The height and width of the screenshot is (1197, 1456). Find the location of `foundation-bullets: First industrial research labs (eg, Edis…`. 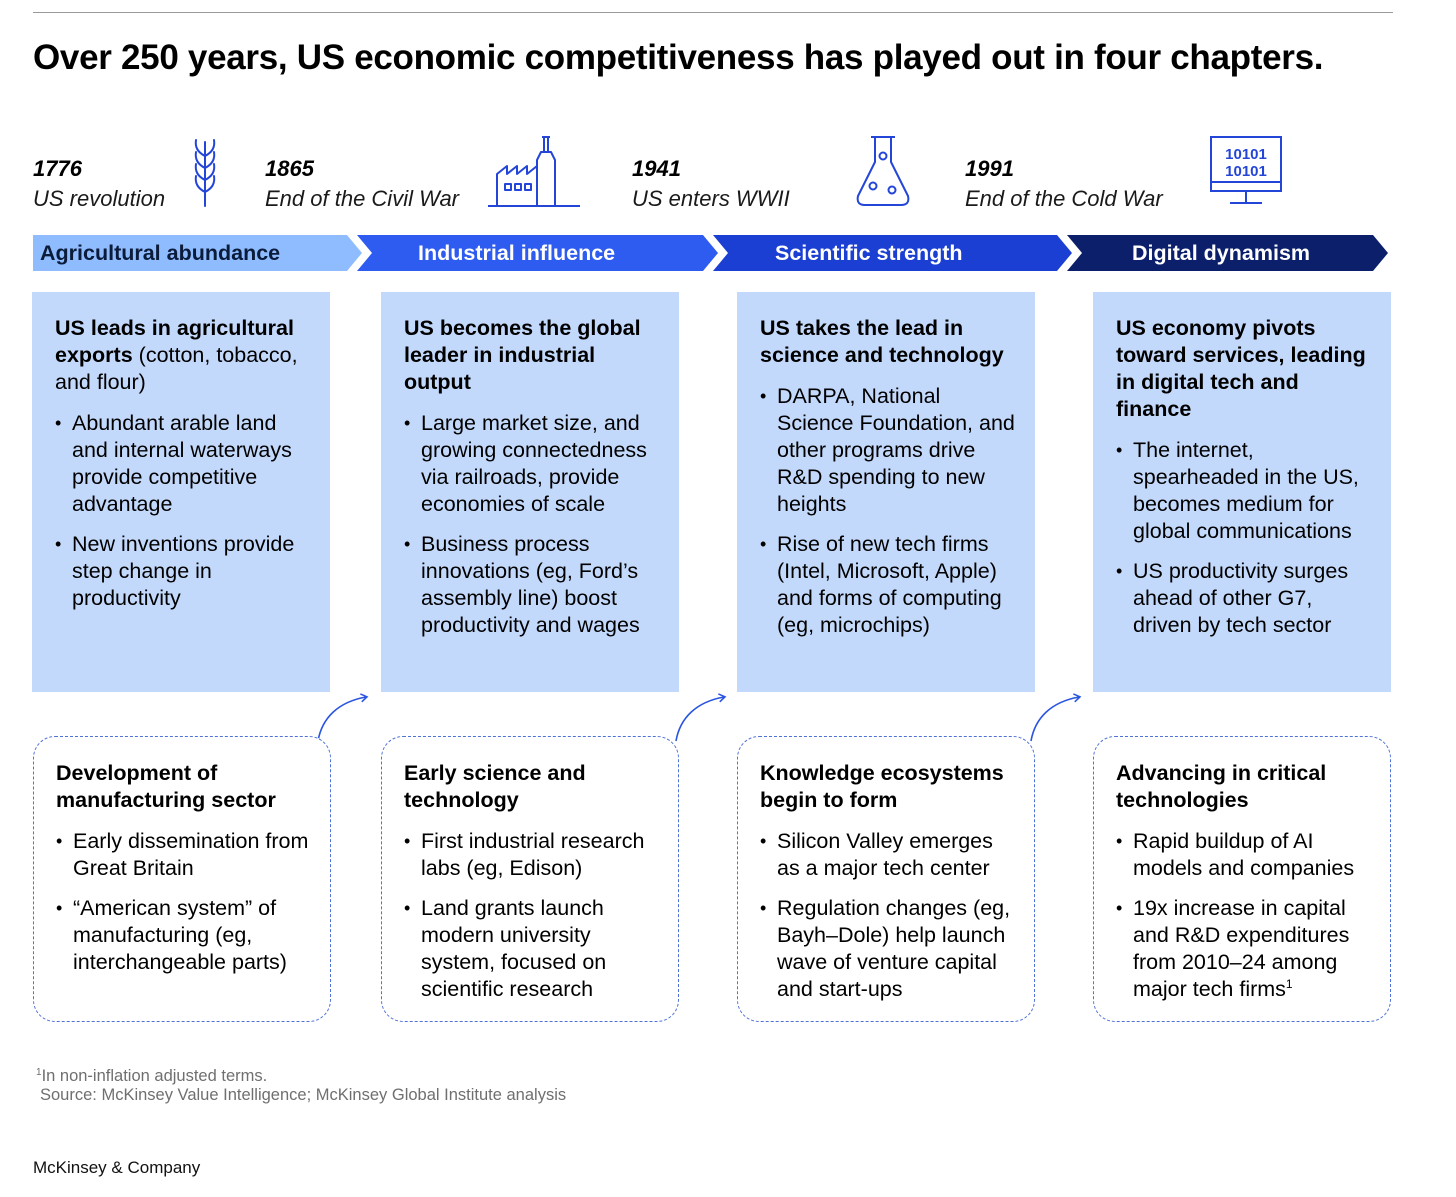

foundation-bullets: First industrial research labs (eg, Edis… is located at coordinates (534, 915).